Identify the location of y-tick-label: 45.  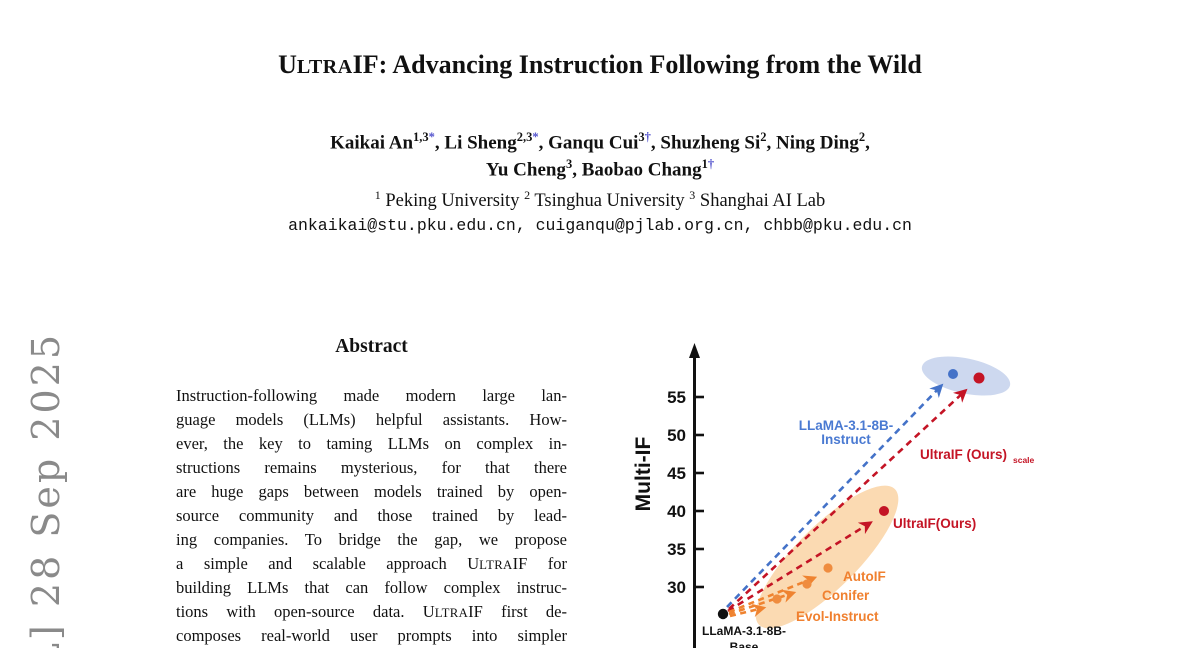
(676, 473).